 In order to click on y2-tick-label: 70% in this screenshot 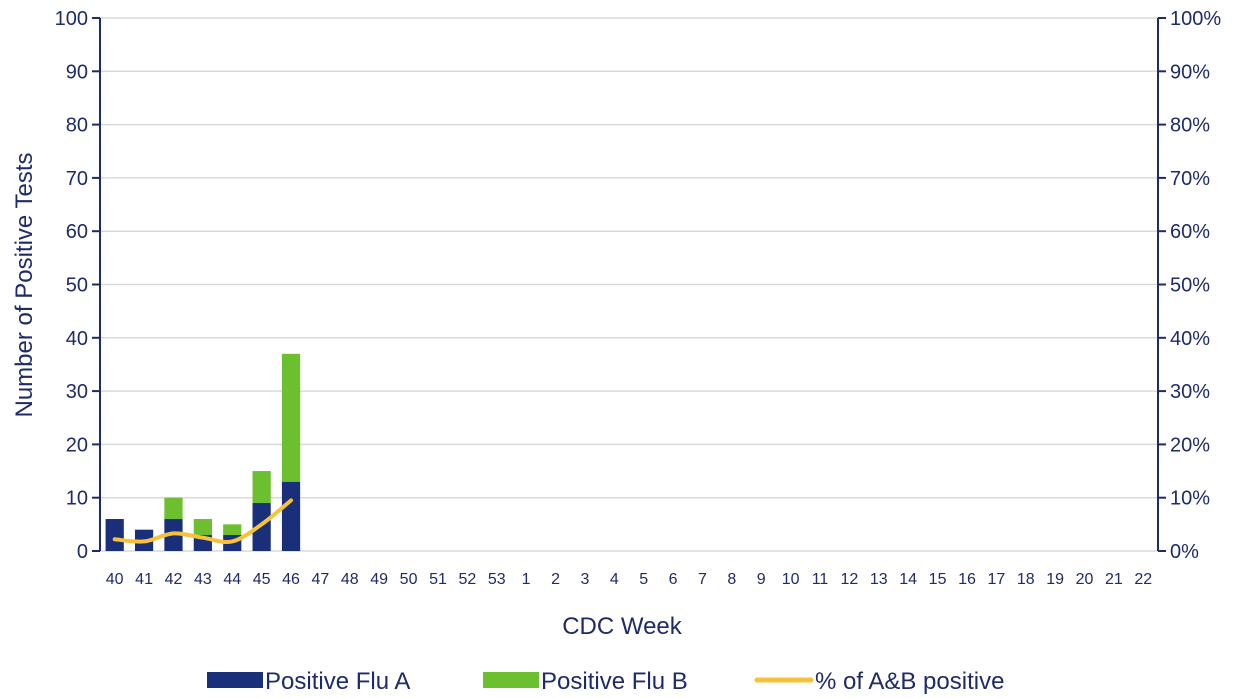, I will do `click(1190, 179)`.